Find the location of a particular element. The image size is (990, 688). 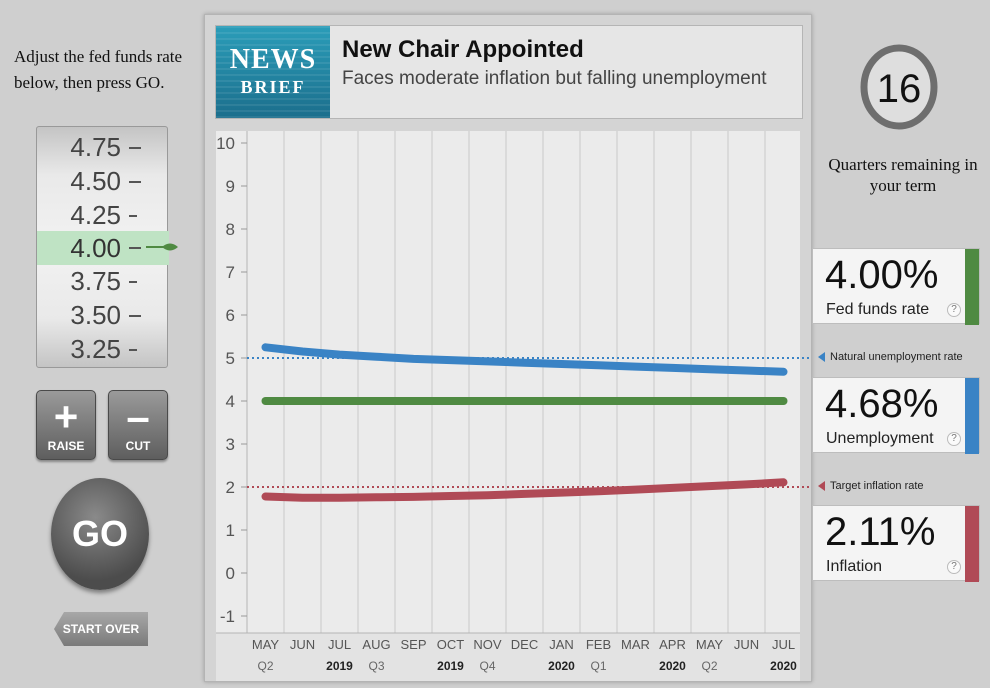

rate-option-value: 4.75 is located at coordinates (95, 147).